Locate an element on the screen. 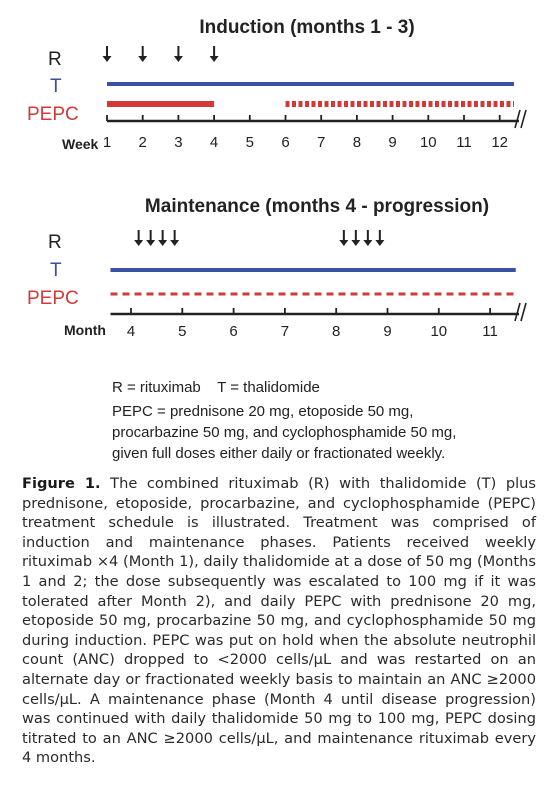 This screenshot has height=800, width=556. rituximab-arrow-group-1-1-head is located at coordinates (139, 243).